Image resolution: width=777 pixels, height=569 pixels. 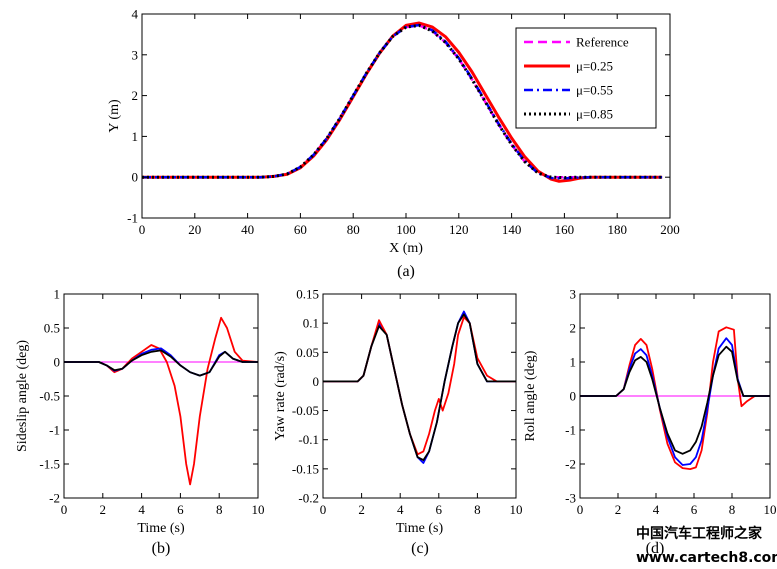 I want to click on x-tick-label: 60, so click(x=300, y=229).